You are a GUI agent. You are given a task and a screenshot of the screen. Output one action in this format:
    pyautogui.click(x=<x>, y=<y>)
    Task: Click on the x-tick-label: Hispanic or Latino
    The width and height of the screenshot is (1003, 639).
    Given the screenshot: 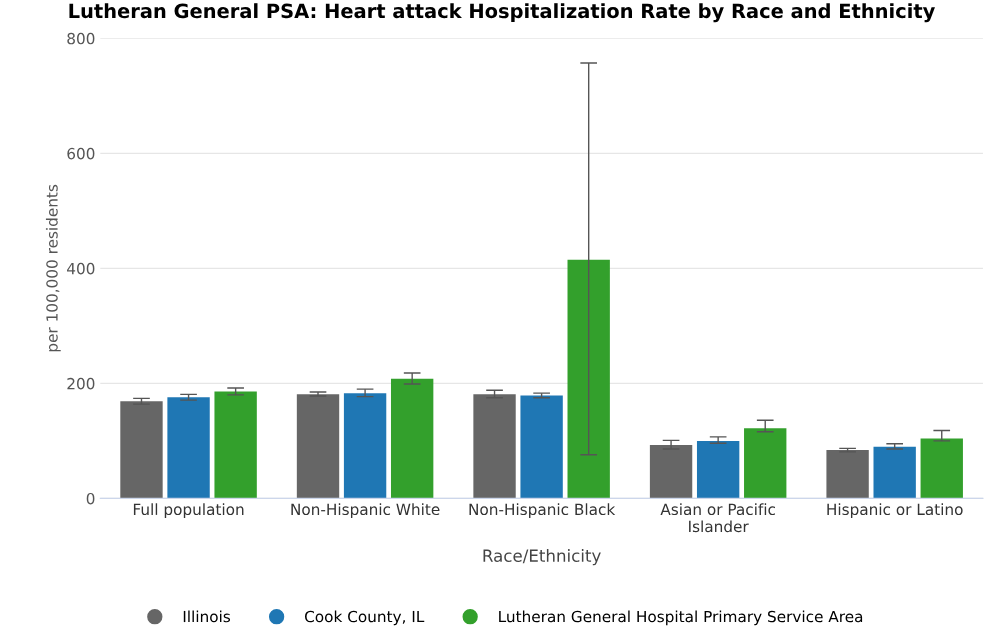 What is the action you would take?
    pyautogui.click(x=895, y=511)
    